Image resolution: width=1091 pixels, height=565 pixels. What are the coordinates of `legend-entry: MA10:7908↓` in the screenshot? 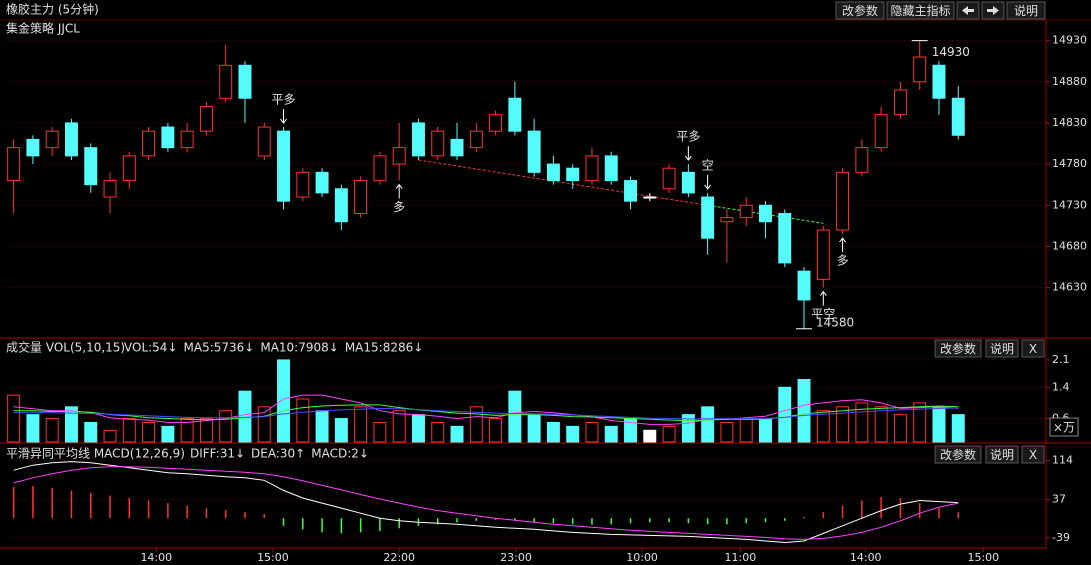 It's located at (299, 348).